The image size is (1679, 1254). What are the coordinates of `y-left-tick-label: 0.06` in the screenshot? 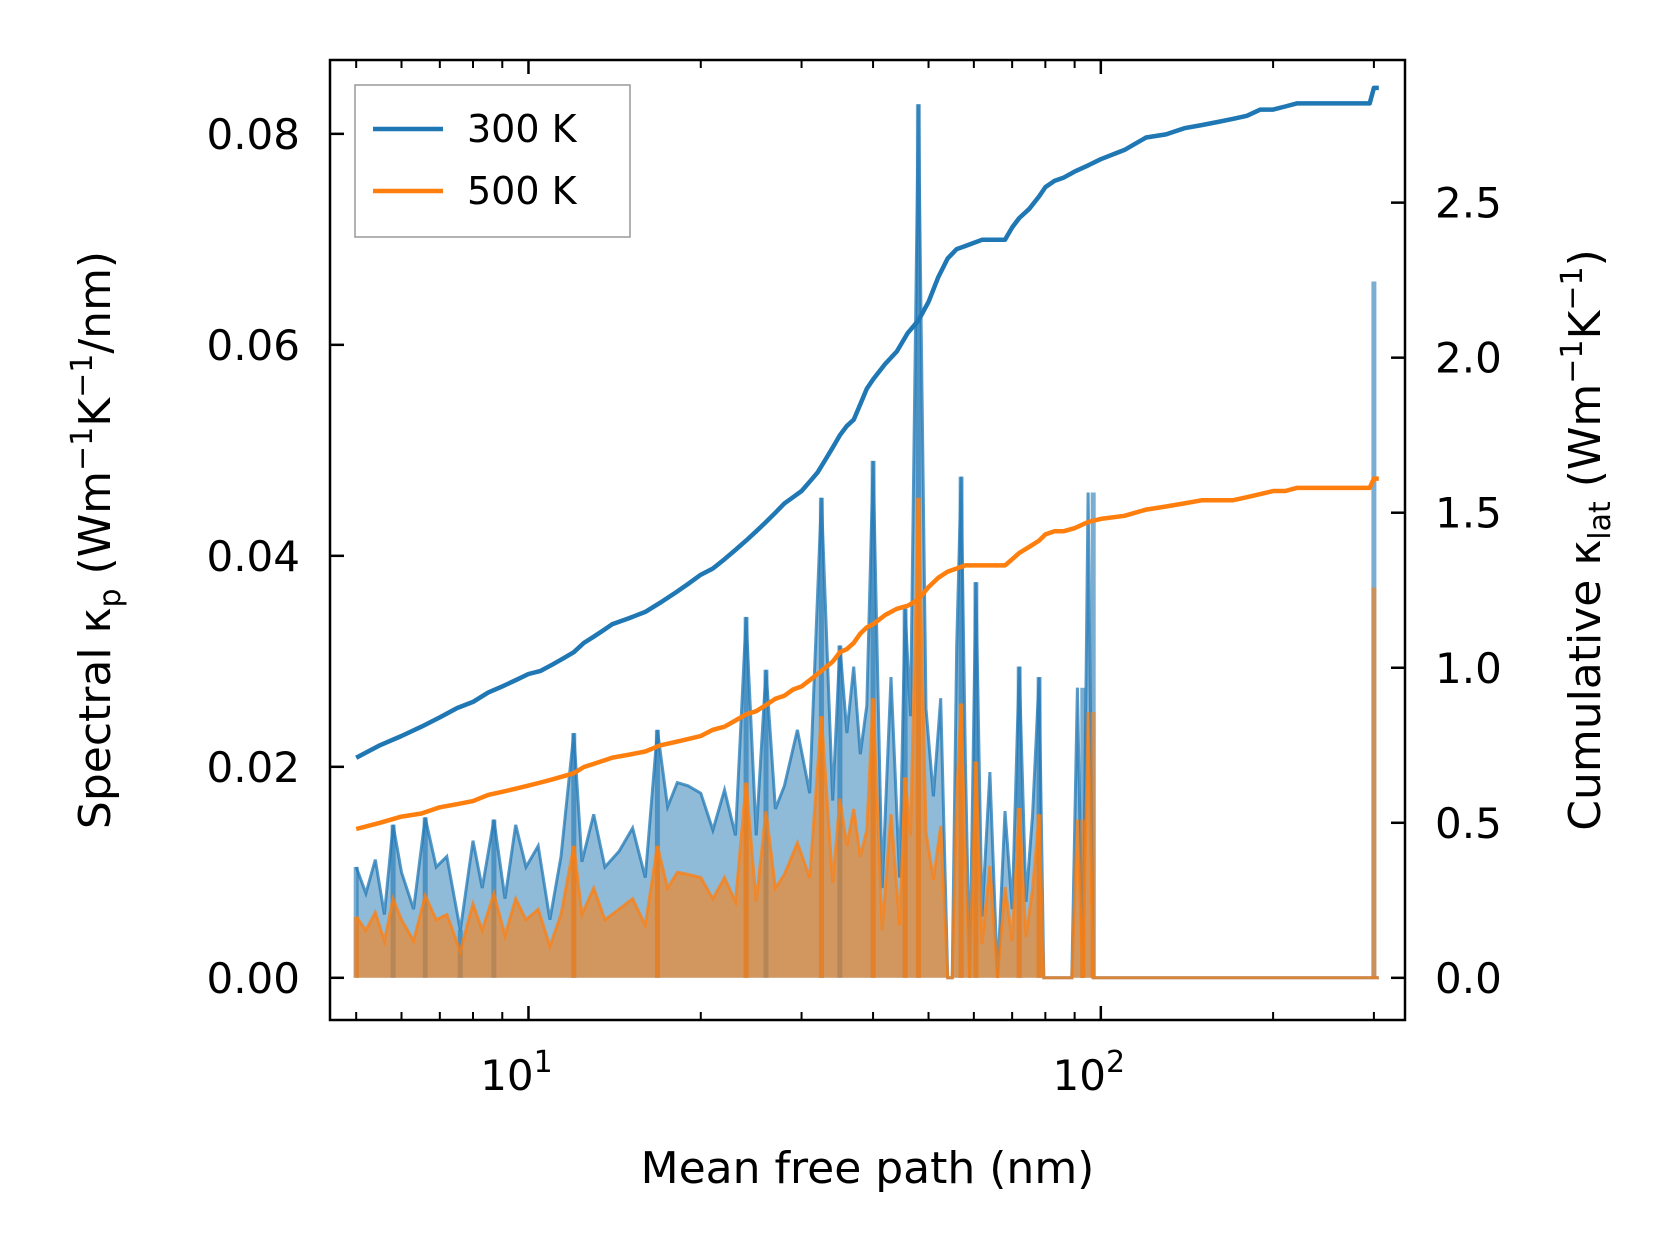 It's located at (253, 345).